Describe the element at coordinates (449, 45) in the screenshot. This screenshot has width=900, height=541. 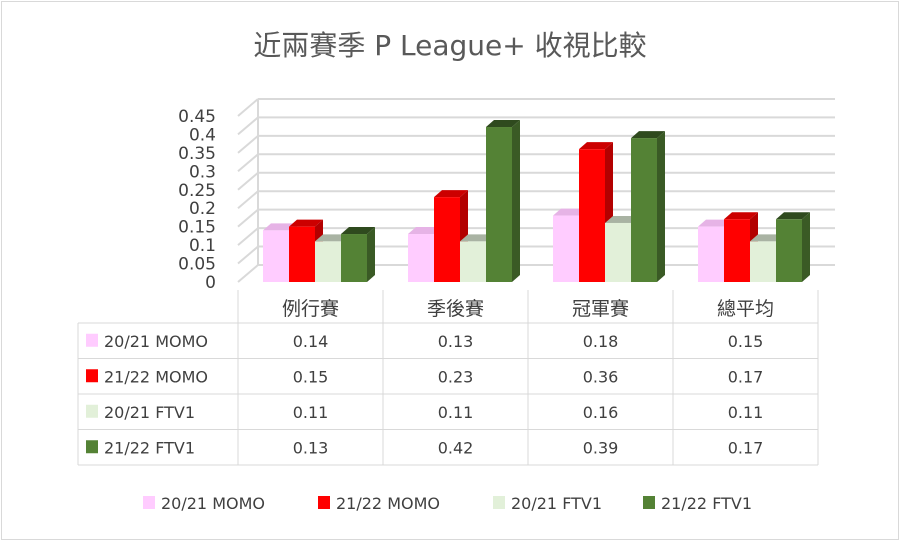
I see `chart-title: 近兩賽季 P League+ 收視比較` at that location.